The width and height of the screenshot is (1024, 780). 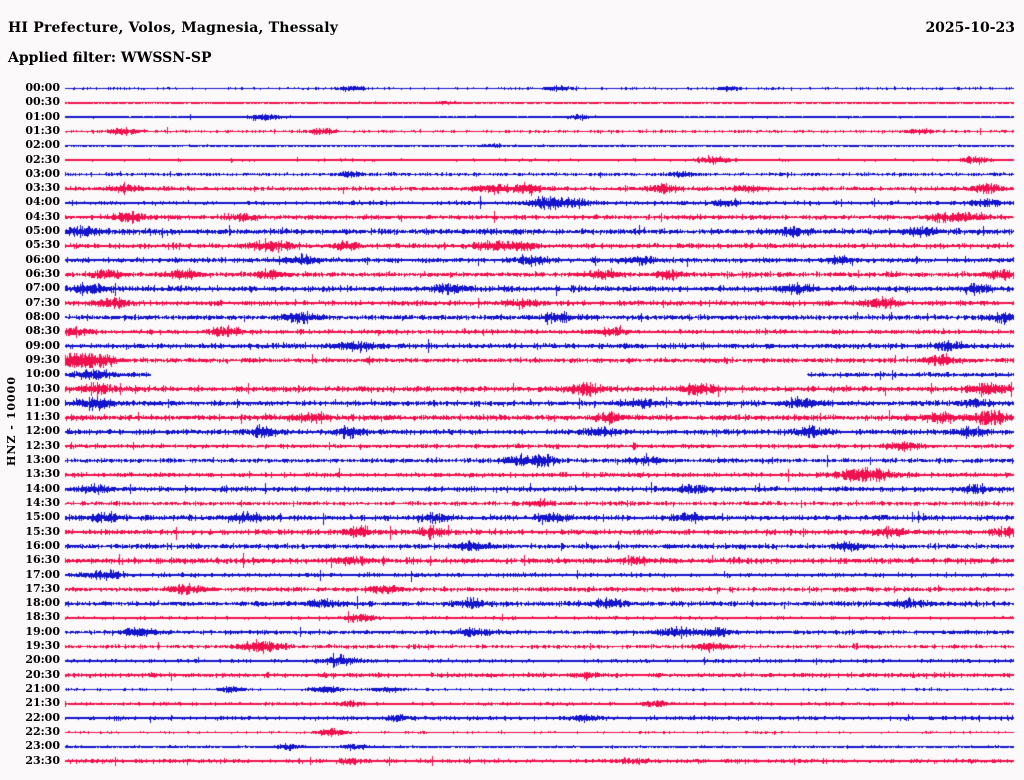 I want to click on time-label: 00:30, so click(x=42, y=102).